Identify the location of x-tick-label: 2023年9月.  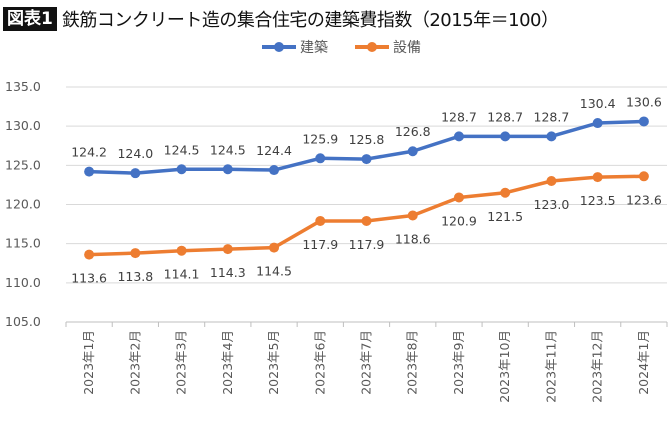
(458, 362).